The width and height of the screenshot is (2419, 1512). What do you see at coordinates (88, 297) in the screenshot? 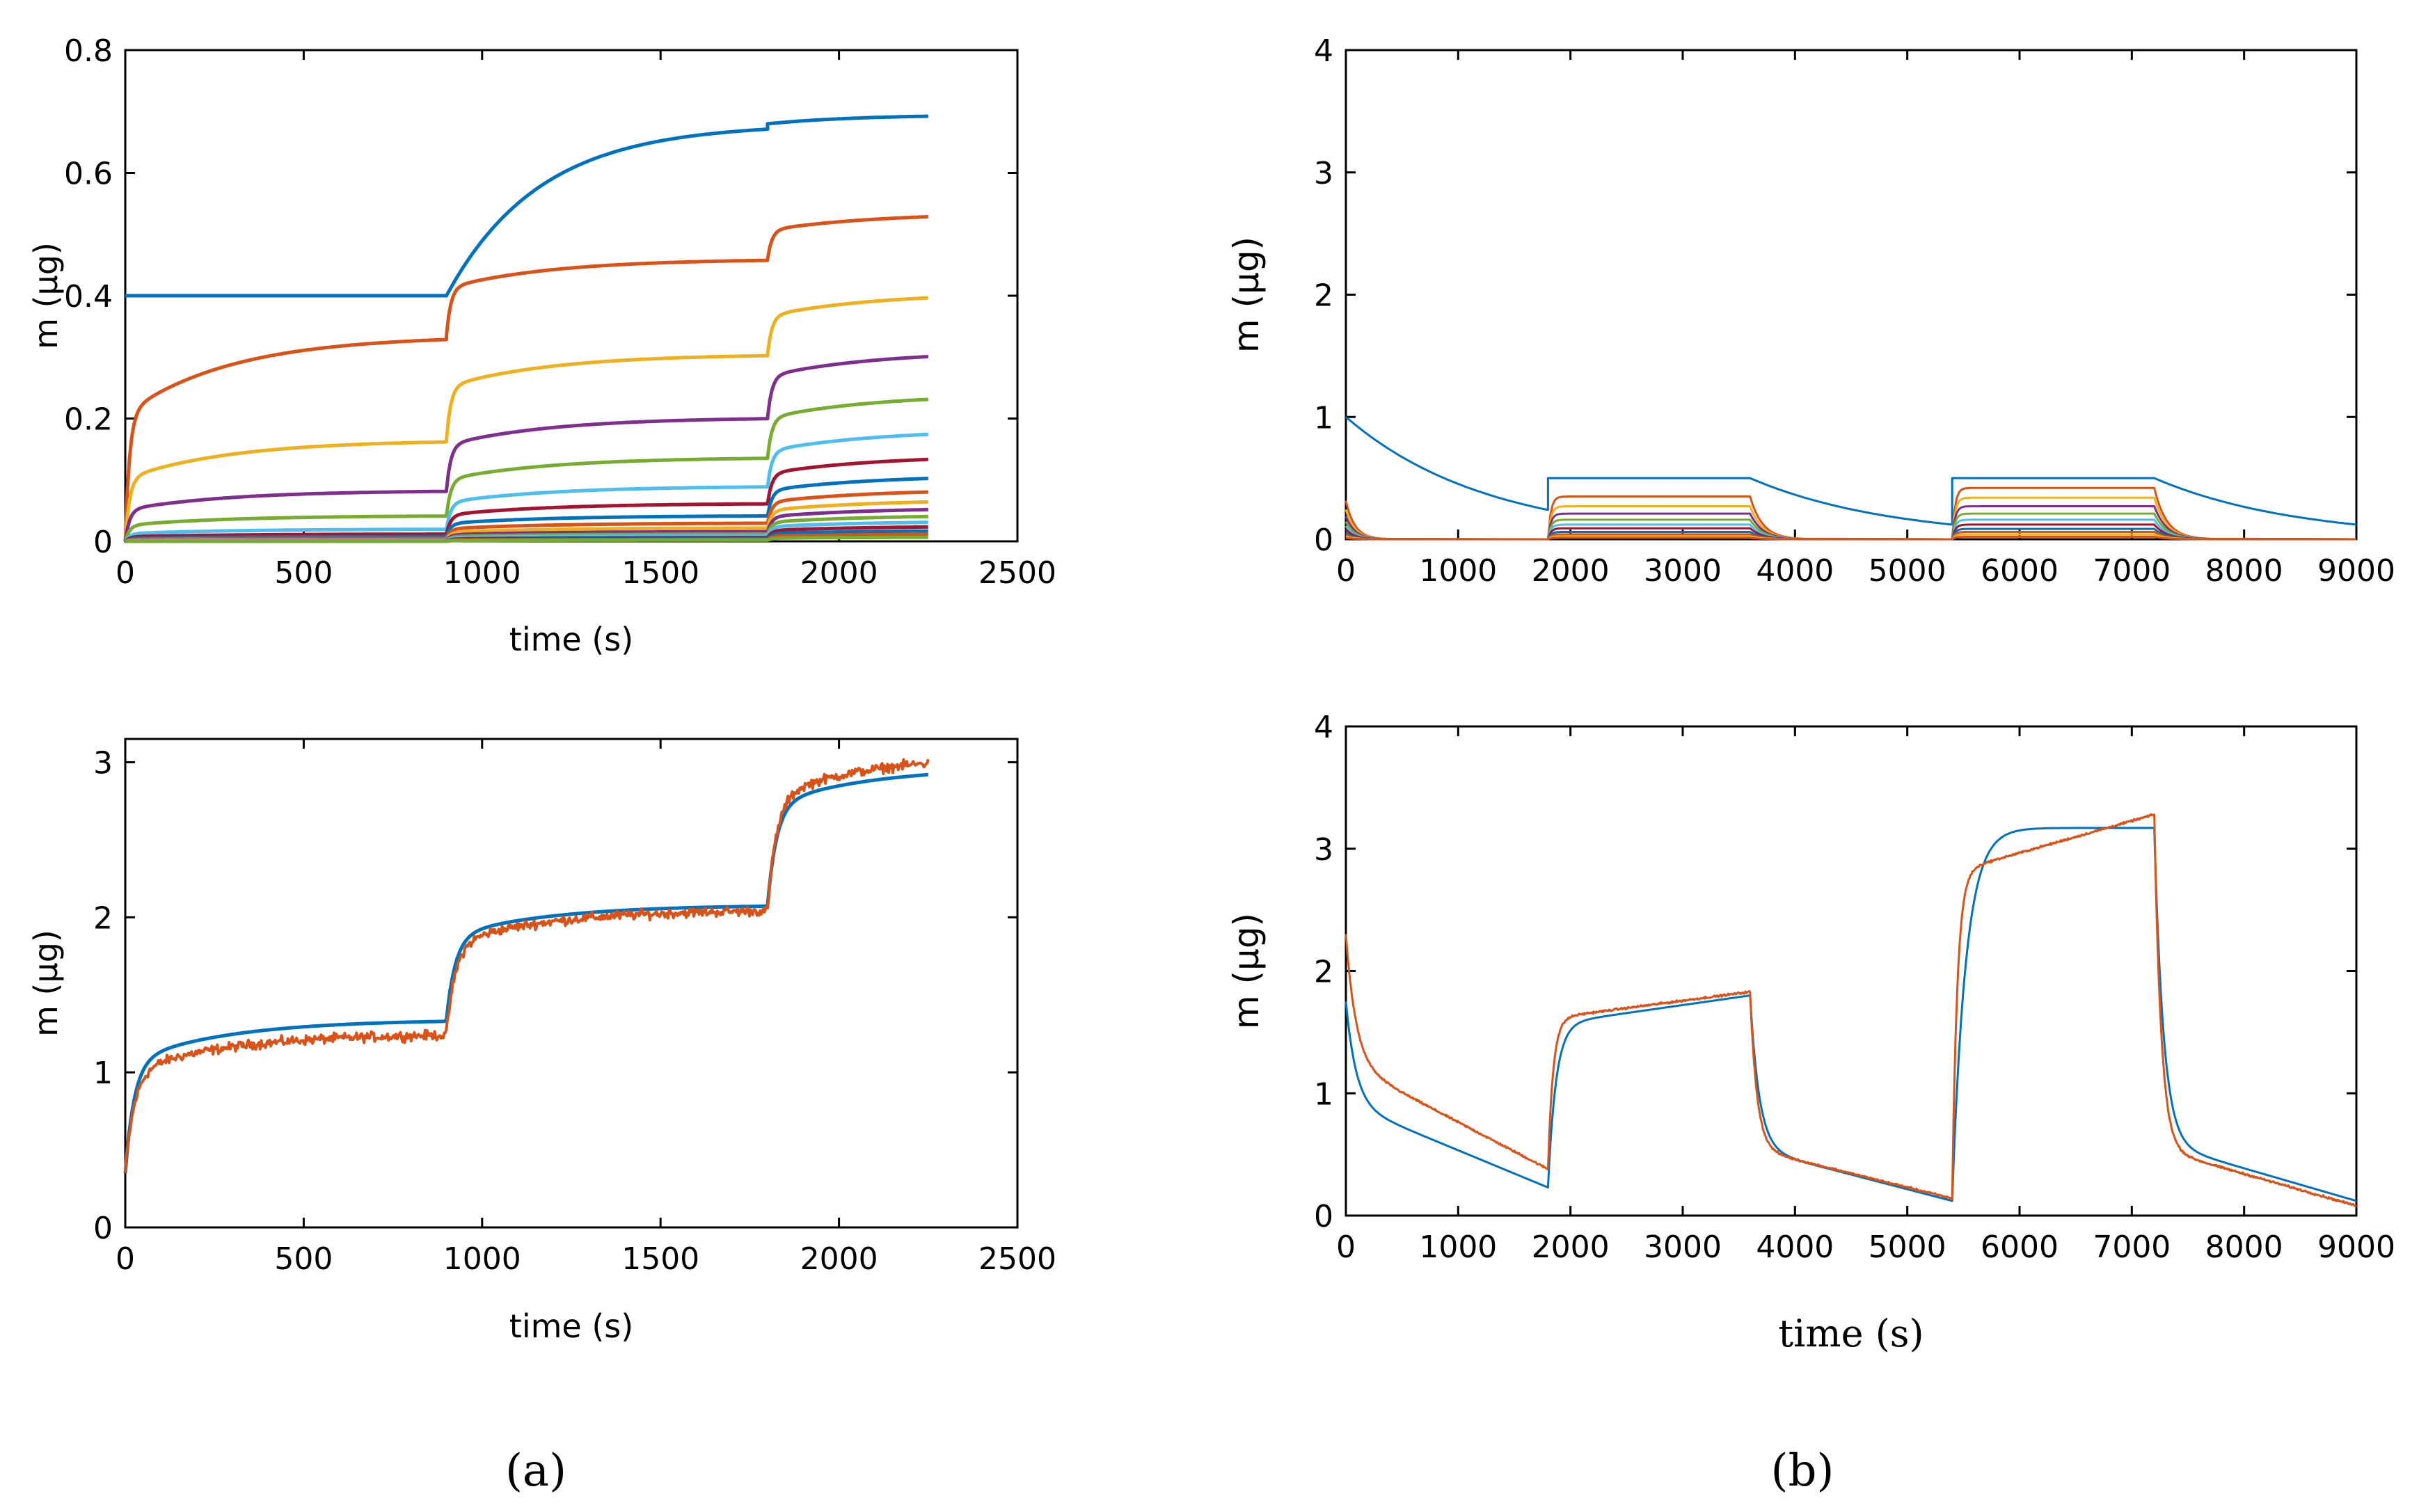
I see `y-tick-label: 0.4` at bounding box center [88, 297].